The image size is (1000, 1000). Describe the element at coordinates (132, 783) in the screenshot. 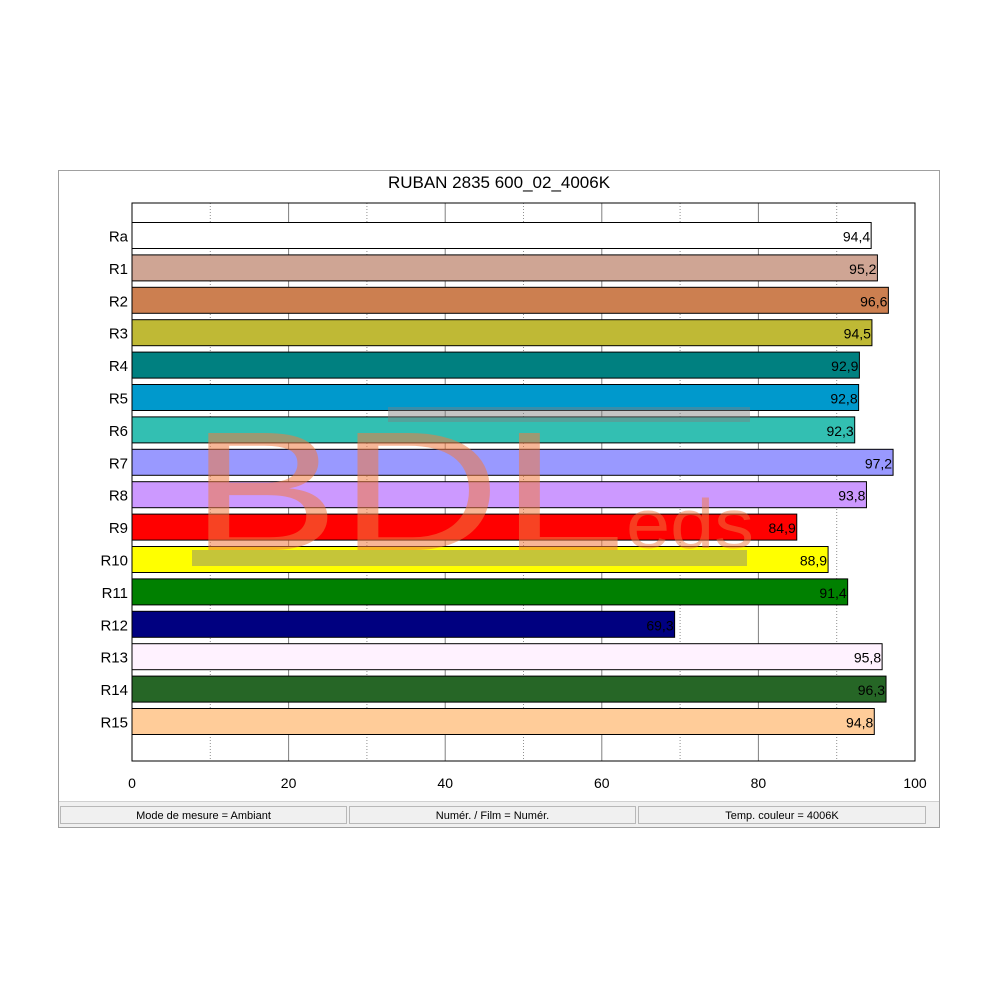

I see `x-tick-label: 0` at that location.